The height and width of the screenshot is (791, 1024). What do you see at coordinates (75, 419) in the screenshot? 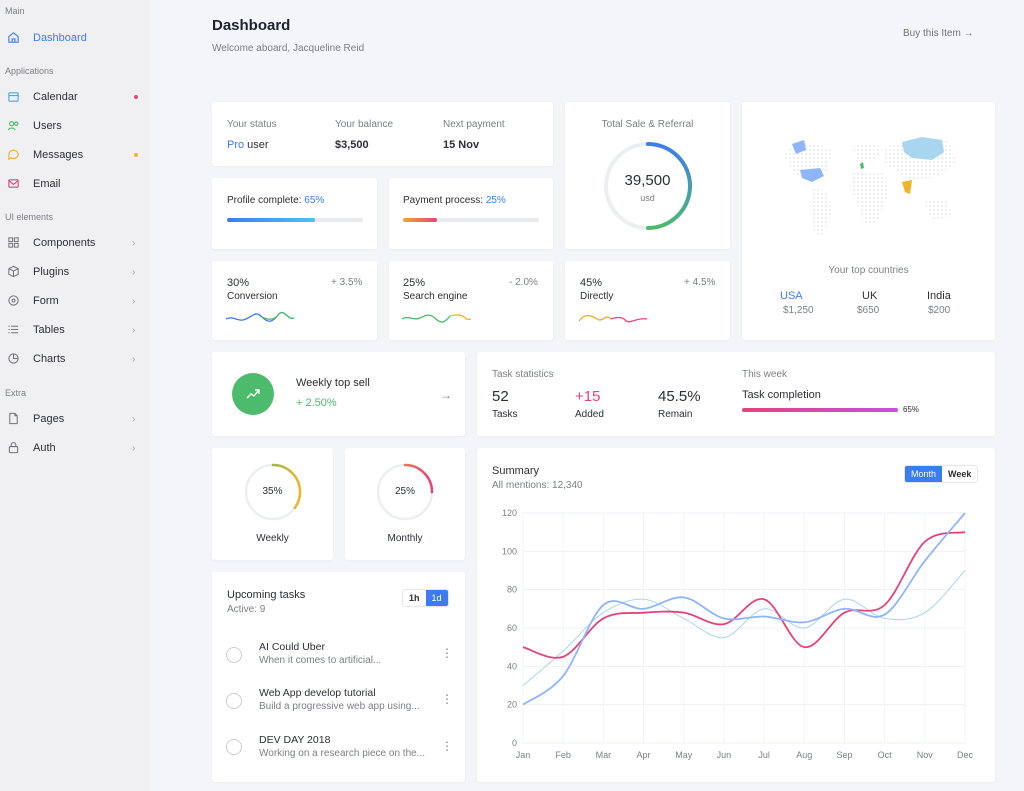
I see `sidebar-item-pages: Pages ›` at bounding box center [75, 419].